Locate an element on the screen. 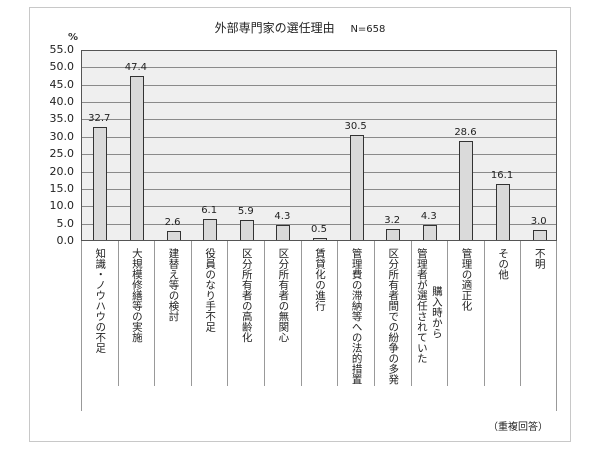 The width and height of the screenshot is (600, 450). chart-title: 外部専門家の選任理由 N=658 is located at coordinates (300, 27).